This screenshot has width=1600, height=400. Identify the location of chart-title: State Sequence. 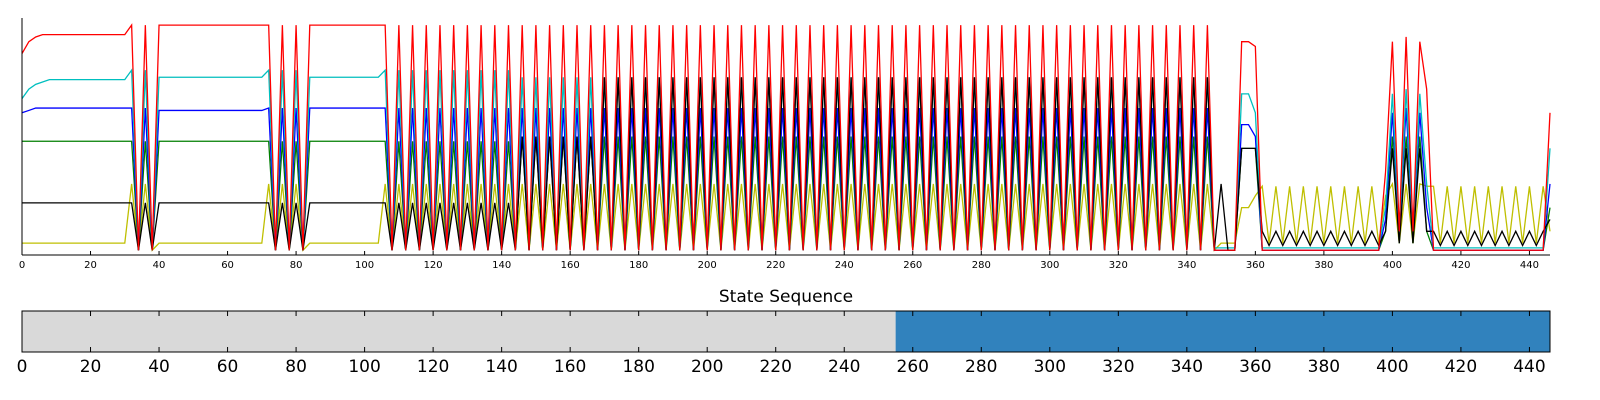
(786, 297).